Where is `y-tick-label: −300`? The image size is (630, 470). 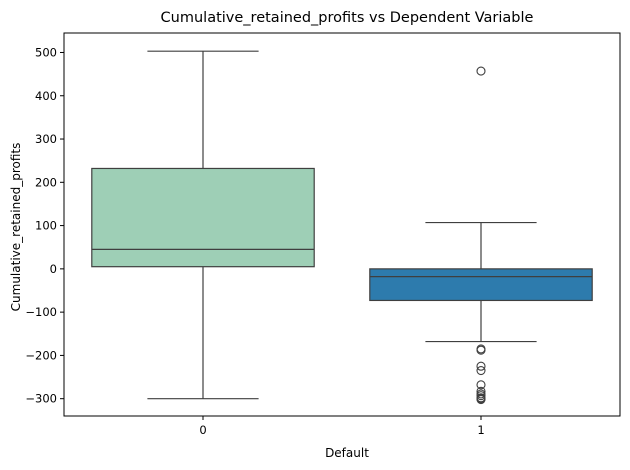
y-tick-label: −300 is located at coordinates (41, 399).